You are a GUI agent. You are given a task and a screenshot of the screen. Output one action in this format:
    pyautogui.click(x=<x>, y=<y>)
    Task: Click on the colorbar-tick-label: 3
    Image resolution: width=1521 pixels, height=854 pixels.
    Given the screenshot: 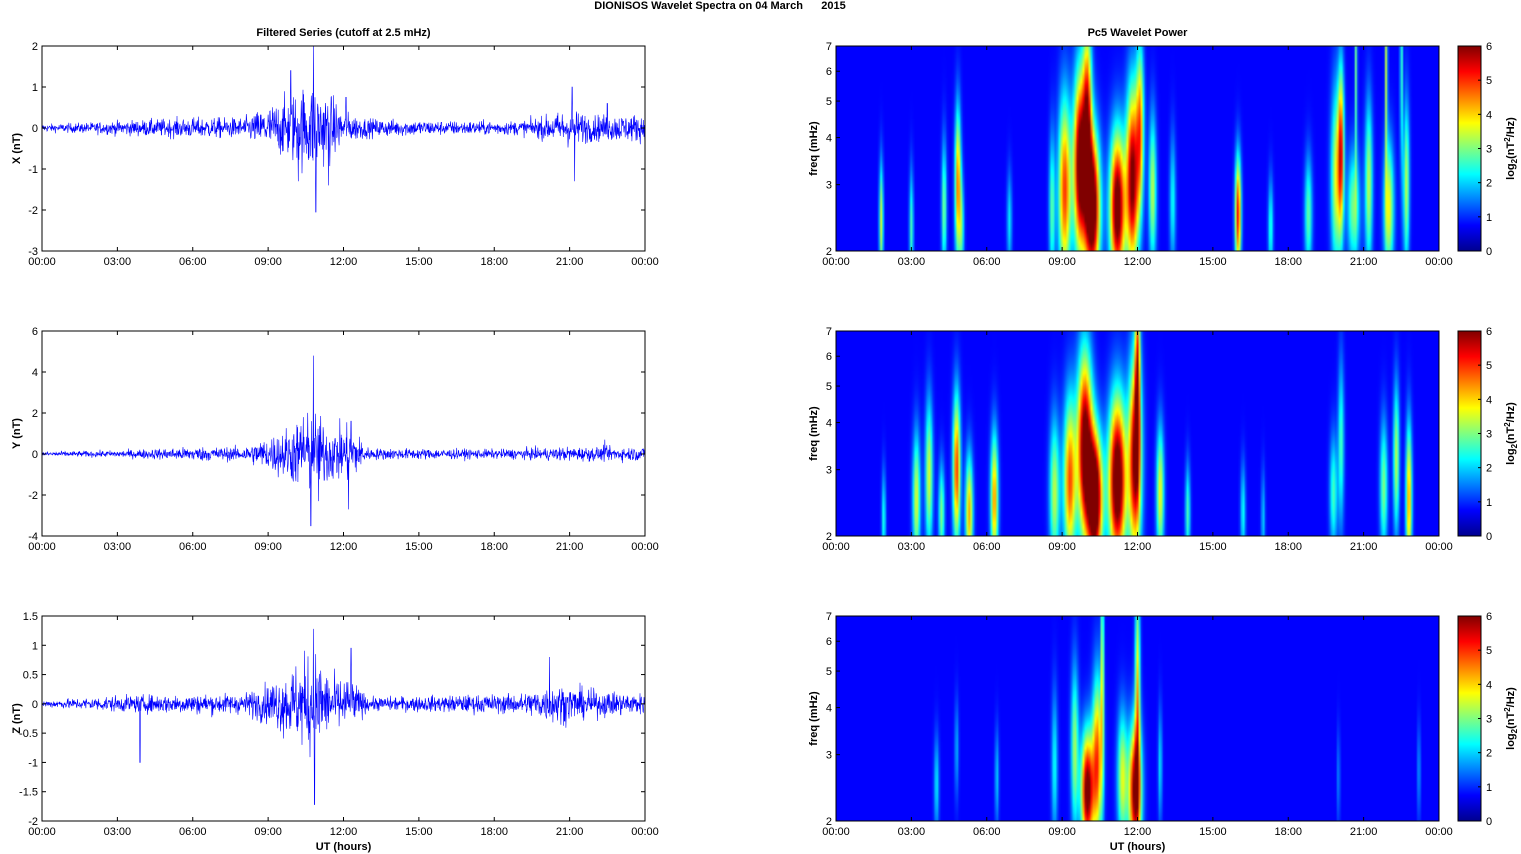 What is the action you would take?
    pyautogui.click(x=1489, y=150)
    